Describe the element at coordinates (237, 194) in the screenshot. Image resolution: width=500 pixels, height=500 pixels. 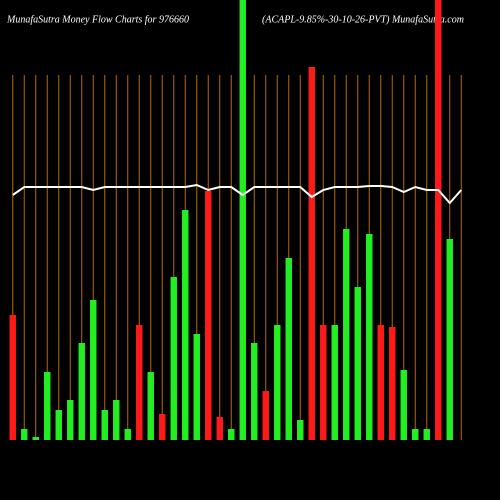
I see `price-line` at that location.